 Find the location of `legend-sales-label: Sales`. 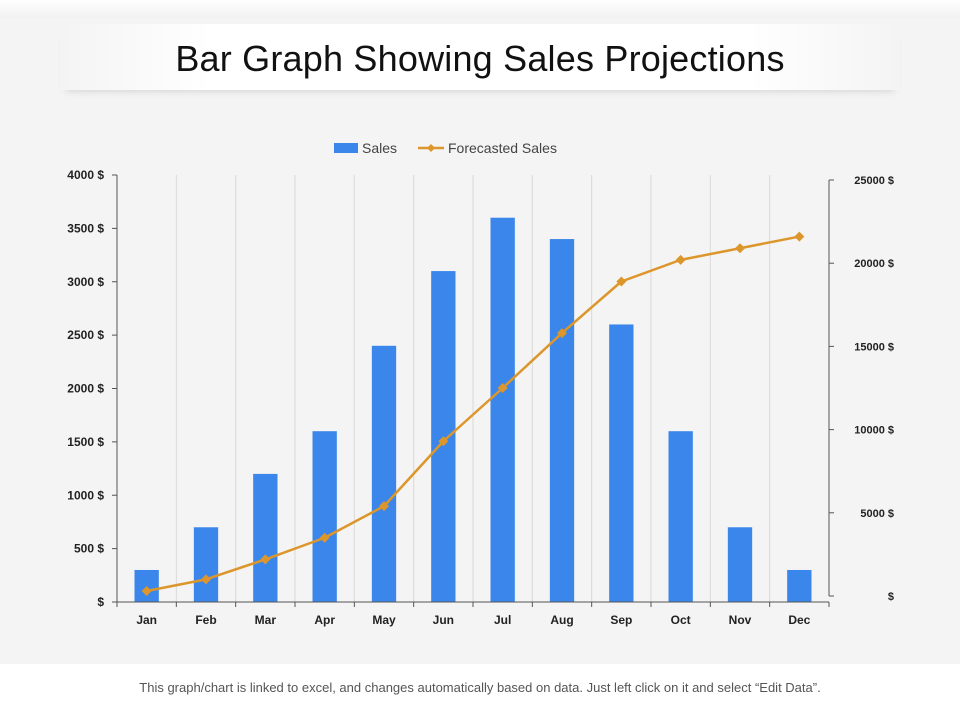

legend-sales-label: Sales is located at coordinates (379, 148).